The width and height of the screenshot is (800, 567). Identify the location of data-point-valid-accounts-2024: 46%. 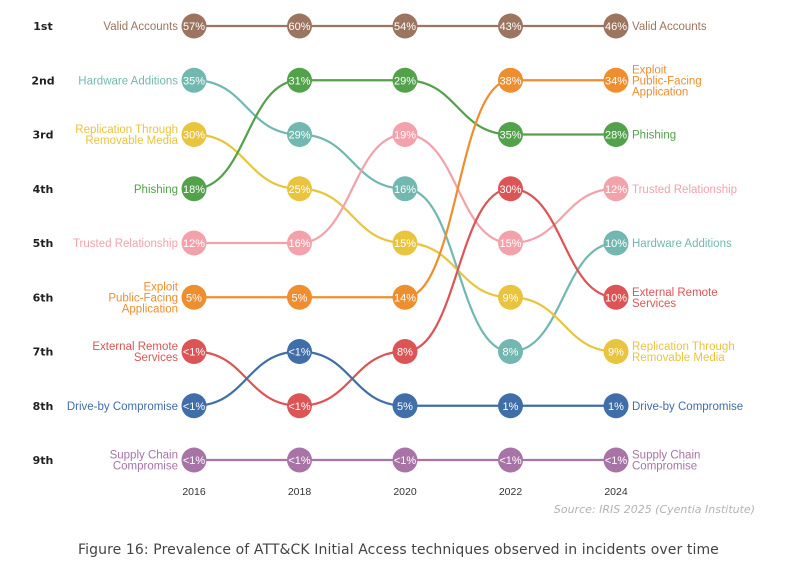
(616, 26).